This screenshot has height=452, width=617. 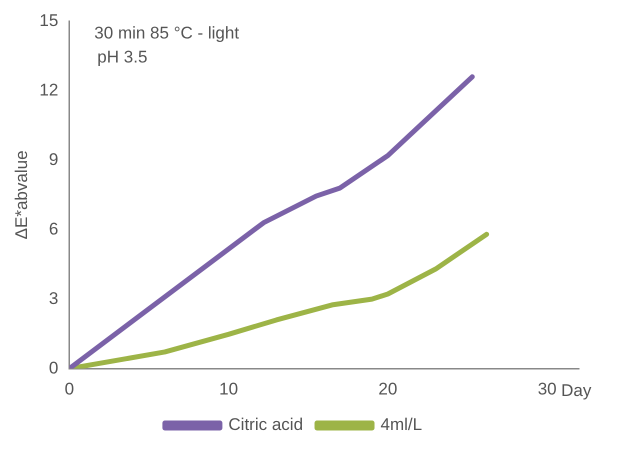 I want to click on y-tick-label: 12, so click(x=48, y=90).